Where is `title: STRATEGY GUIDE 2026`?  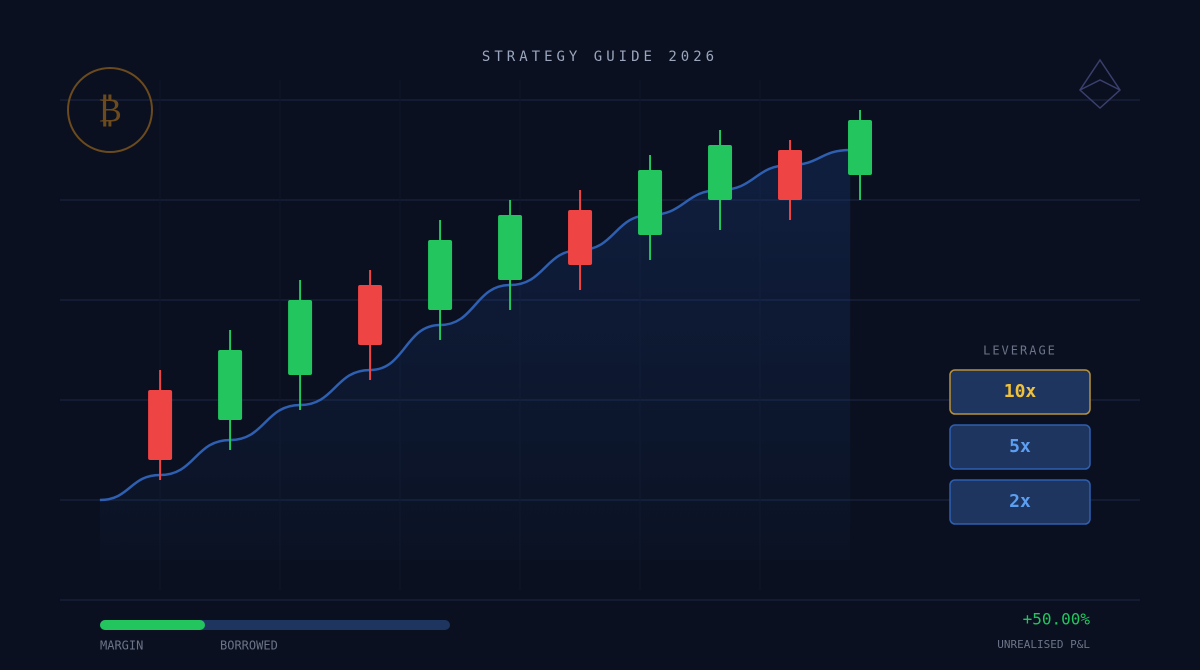
title: STRATEGY GUIDE 2026 is located at coordinates (600, 57).